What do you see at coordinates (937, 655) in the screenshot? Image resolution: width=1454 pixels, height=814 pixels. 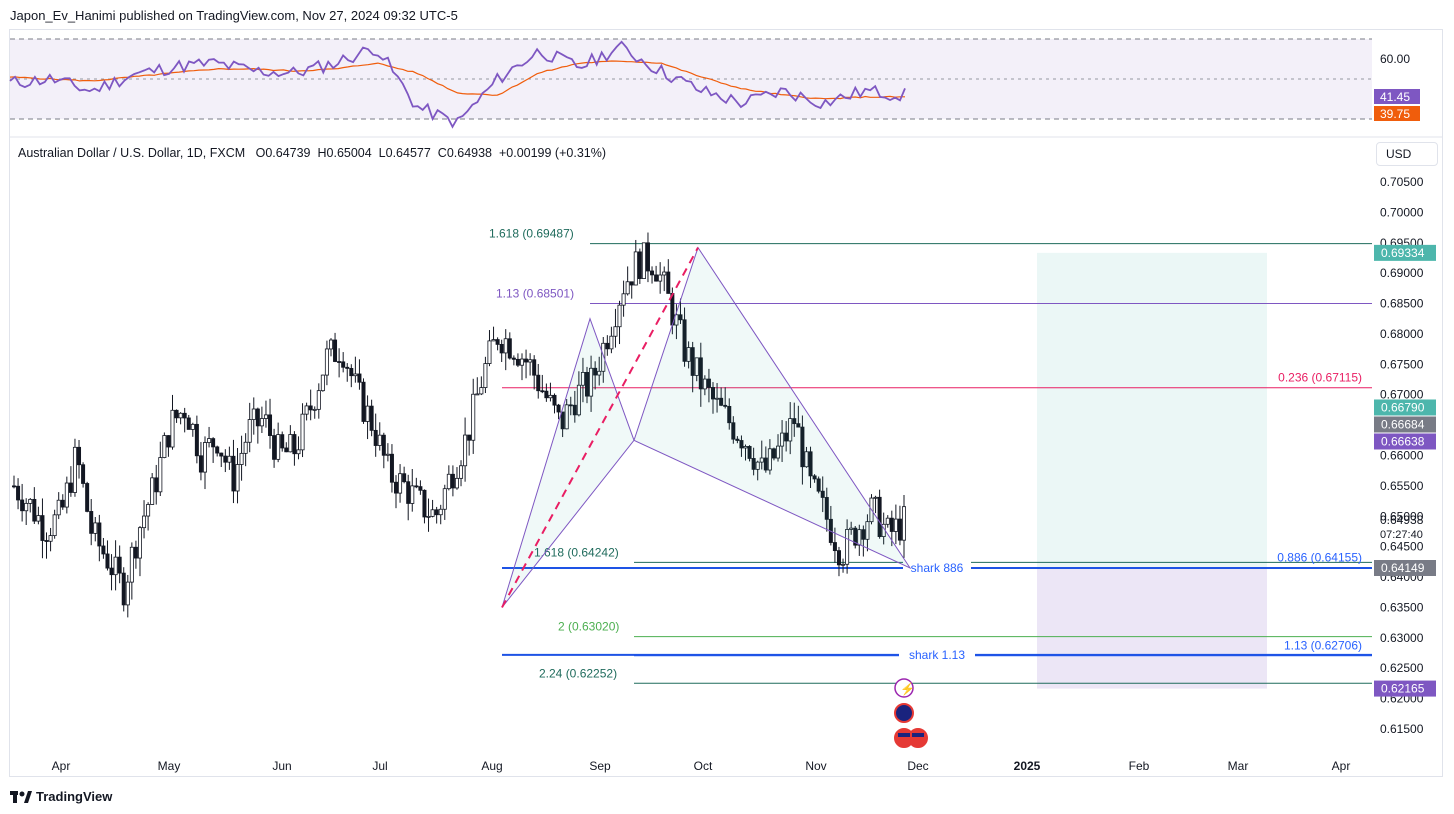 I see `shark-label: shark 1.13` at bounding box center [937, 655].